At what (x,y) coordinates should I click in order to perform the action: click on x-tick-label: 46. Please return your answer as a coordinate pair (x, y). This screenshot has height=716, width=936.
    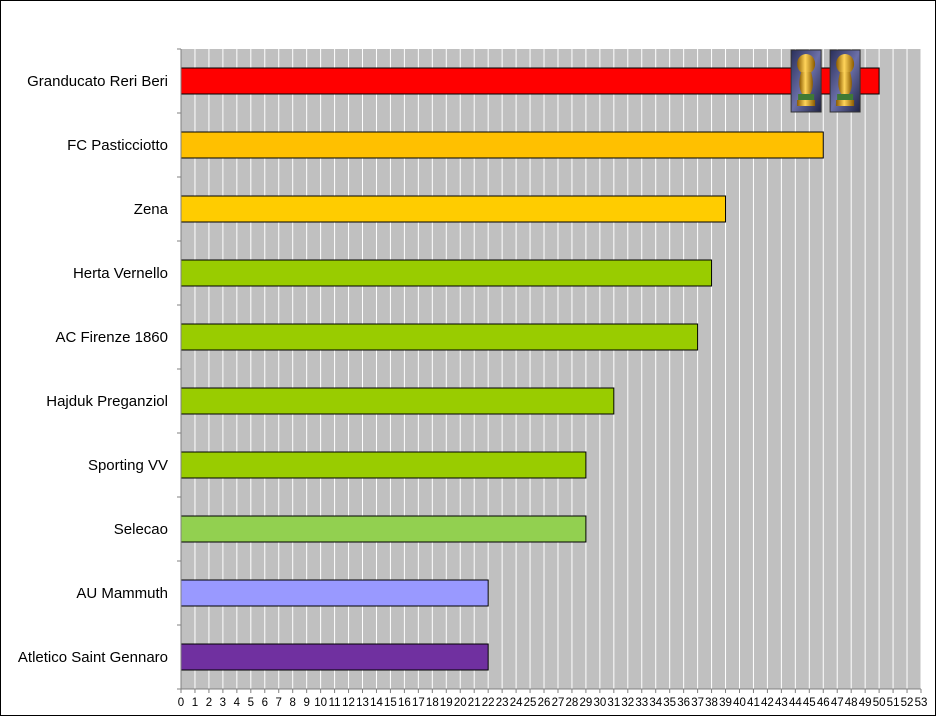
    Looking at the image, I should click on (823, 703).